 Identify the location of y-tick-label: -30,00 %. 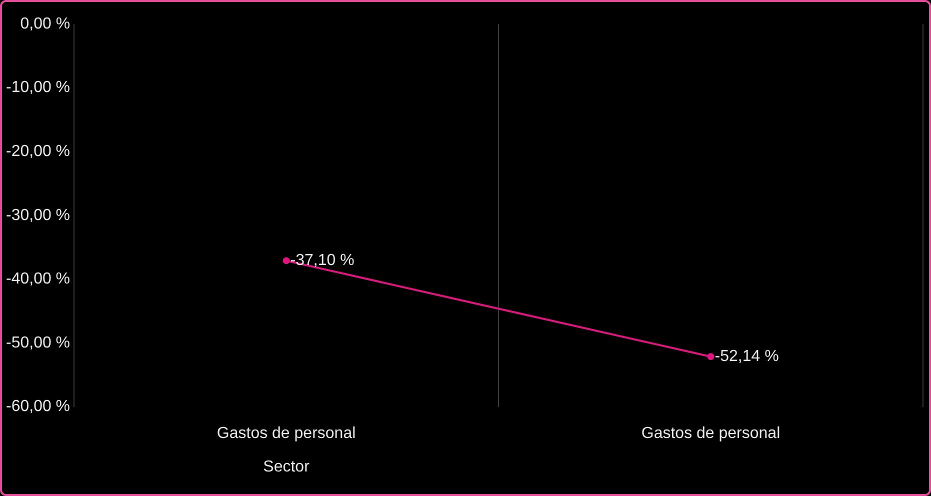
(38, 215).